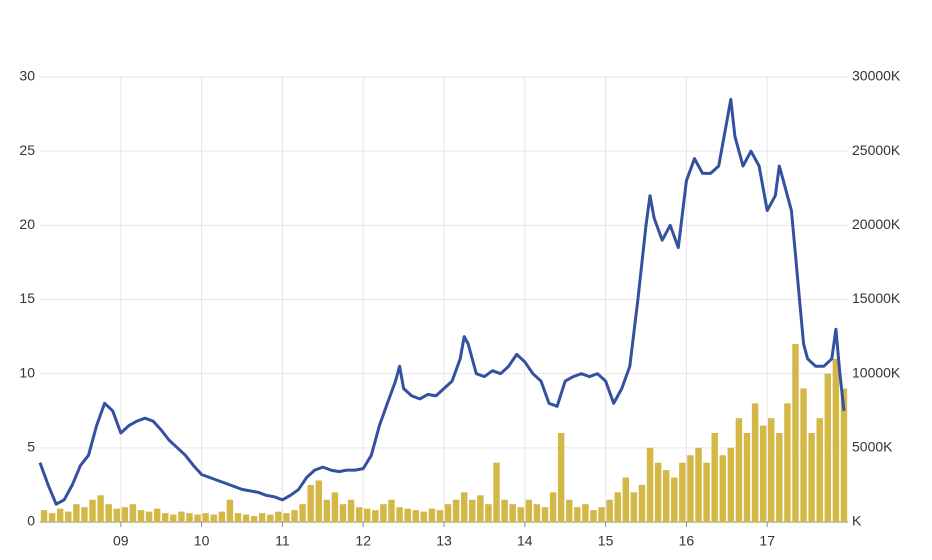 This screenshot has width=932, height=560. I want to click on y2-tick-label: 10000K, so click(876, 372).